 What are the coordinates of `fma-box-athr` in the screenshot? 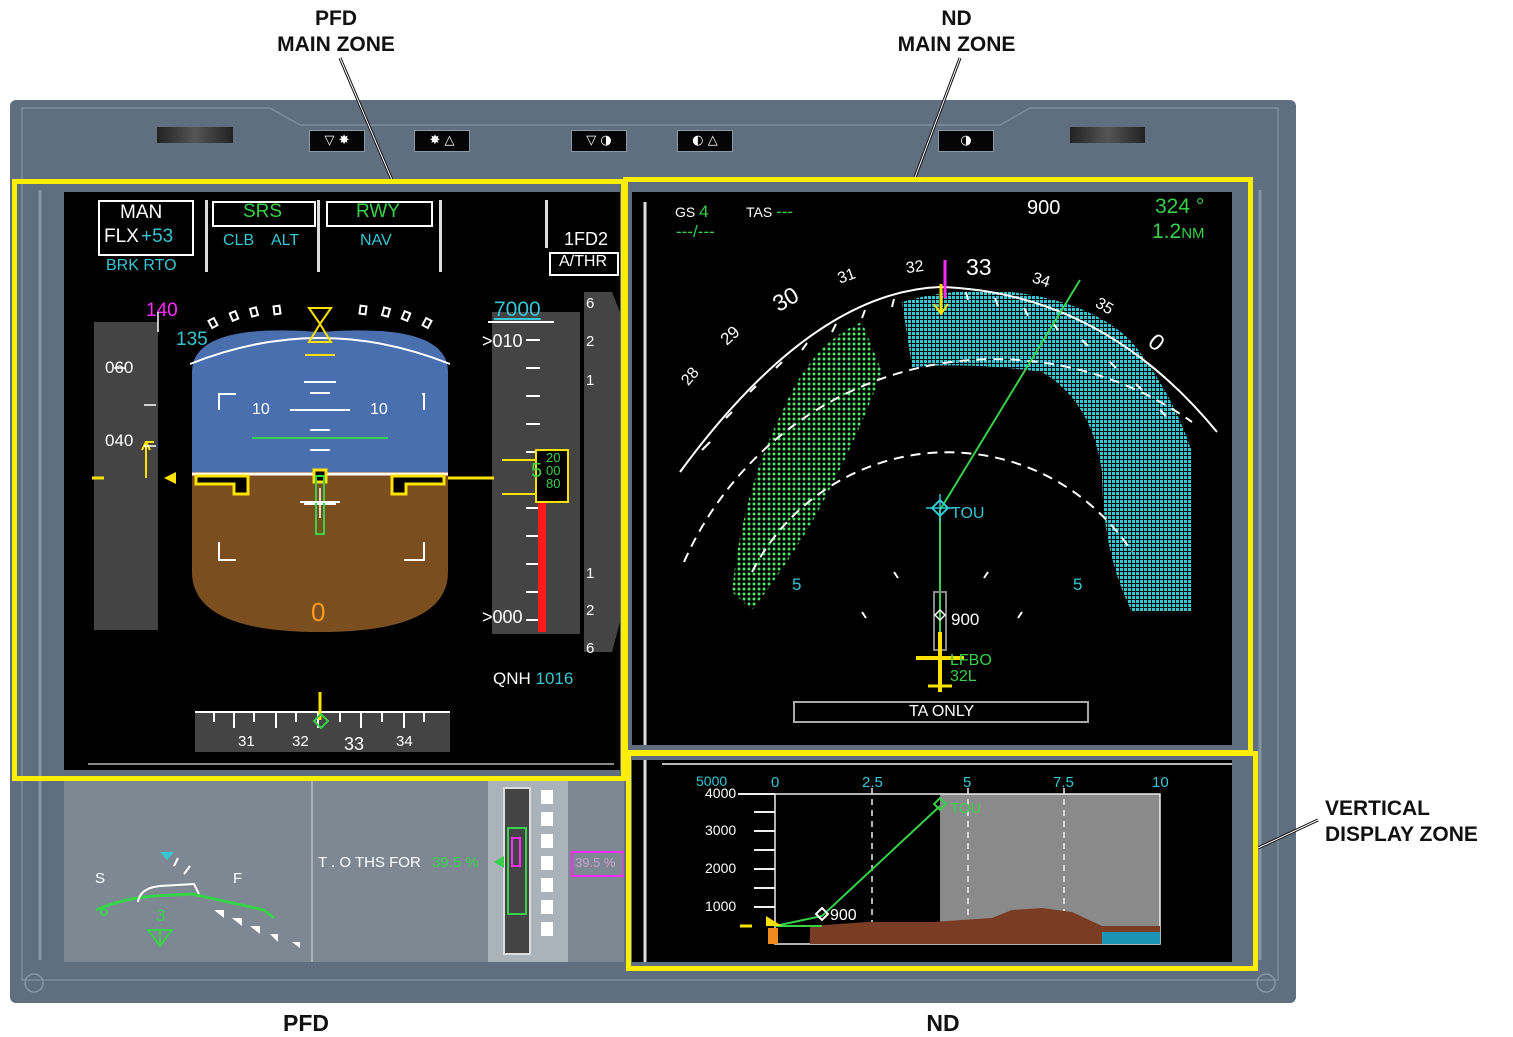 It's located at (584, 264).